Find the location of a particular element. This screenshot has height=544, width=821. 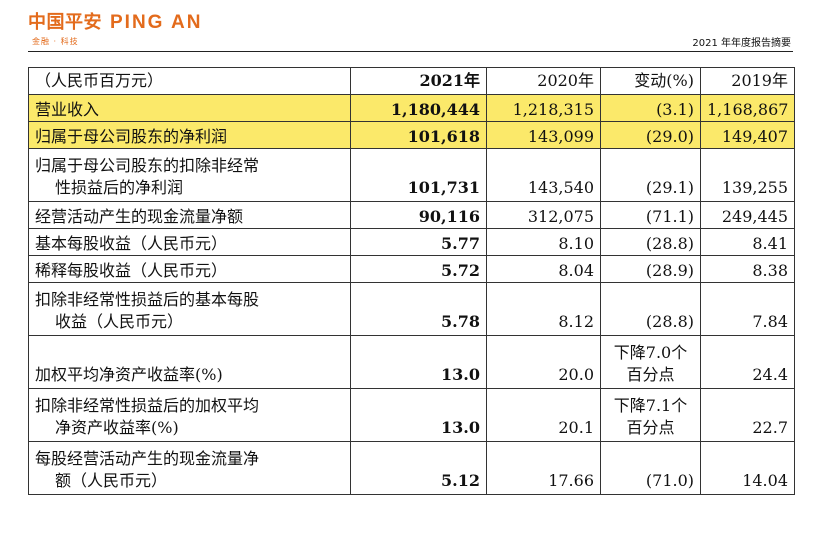

cell-change: (71.0) is located at coordinates (650, 468).